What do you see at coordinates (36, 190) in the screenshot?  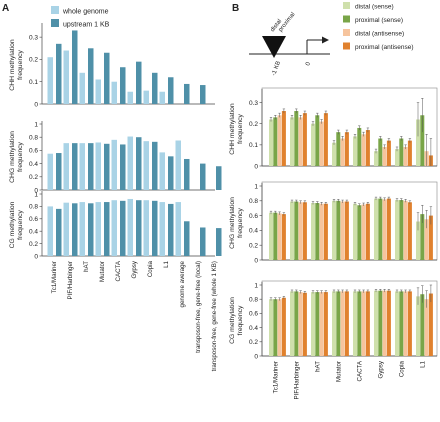 I see `y-tick-label: 0` at bounding box center [36, 190].